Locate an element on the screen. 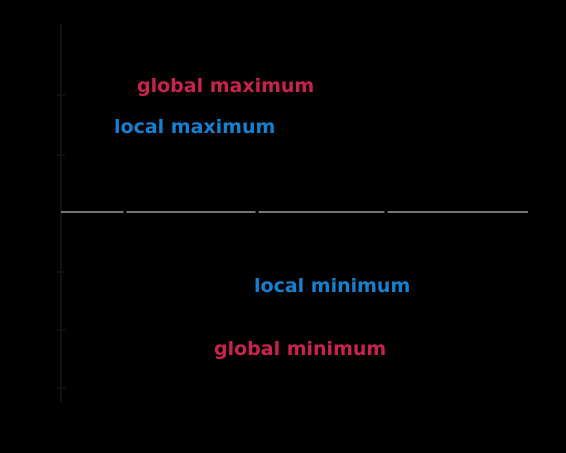 The image size is (566, 453). y-axis-ticks is located at coordinates (61, 241).